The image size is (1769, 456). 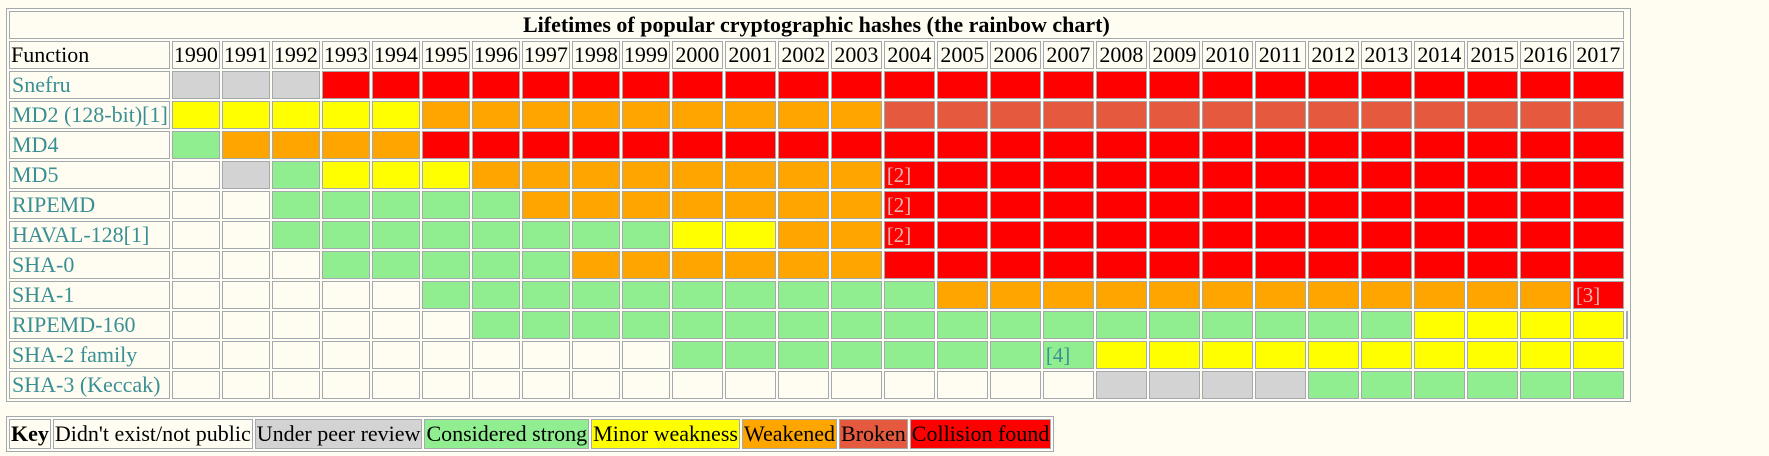 What do you see at coordinates (545, 55) in the screenshot?
I see `year-header-1997: 1997` at bounding box center [545, 55].